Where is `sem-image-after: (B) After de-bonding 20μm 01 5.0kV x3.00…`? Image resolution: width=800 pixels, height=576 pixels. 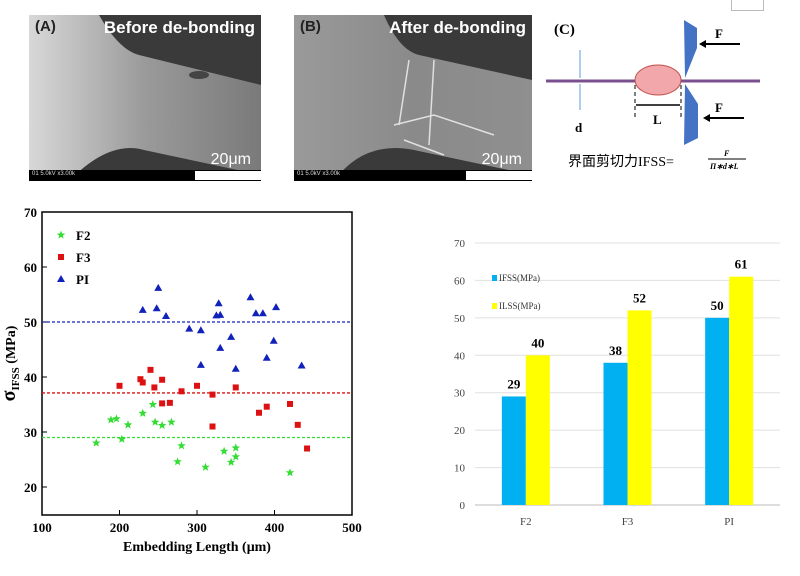 sem-image-after: (B) After de-bonding 20μm 01 5.0kV x3.00… is located at coordinates (413, 98).